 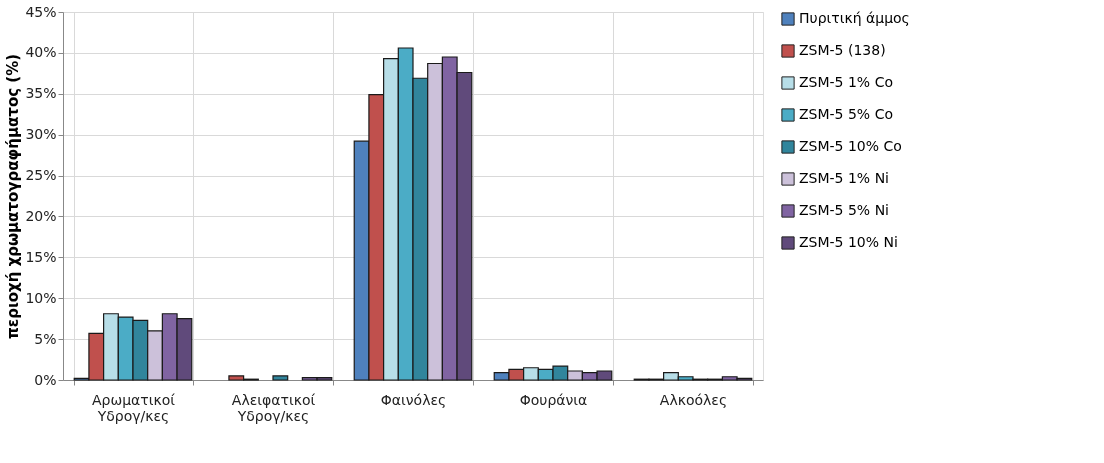 What do you see at coordinates (41, 134) in the screenshot?
I see `y-tick-label: 30%` at bounding box center [41, 134].